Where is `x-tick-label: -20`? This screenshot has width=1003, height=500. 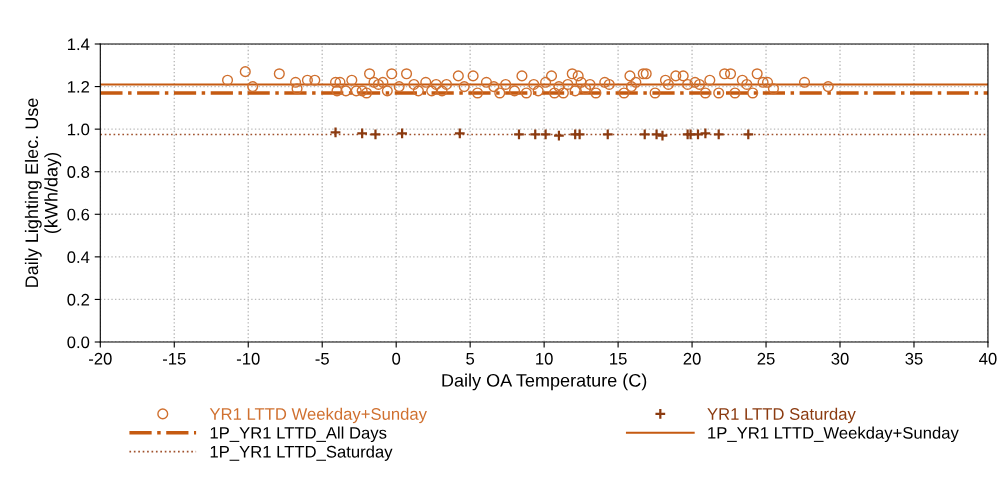 x-tick-label: -20 is located at coordinates (100, 358).